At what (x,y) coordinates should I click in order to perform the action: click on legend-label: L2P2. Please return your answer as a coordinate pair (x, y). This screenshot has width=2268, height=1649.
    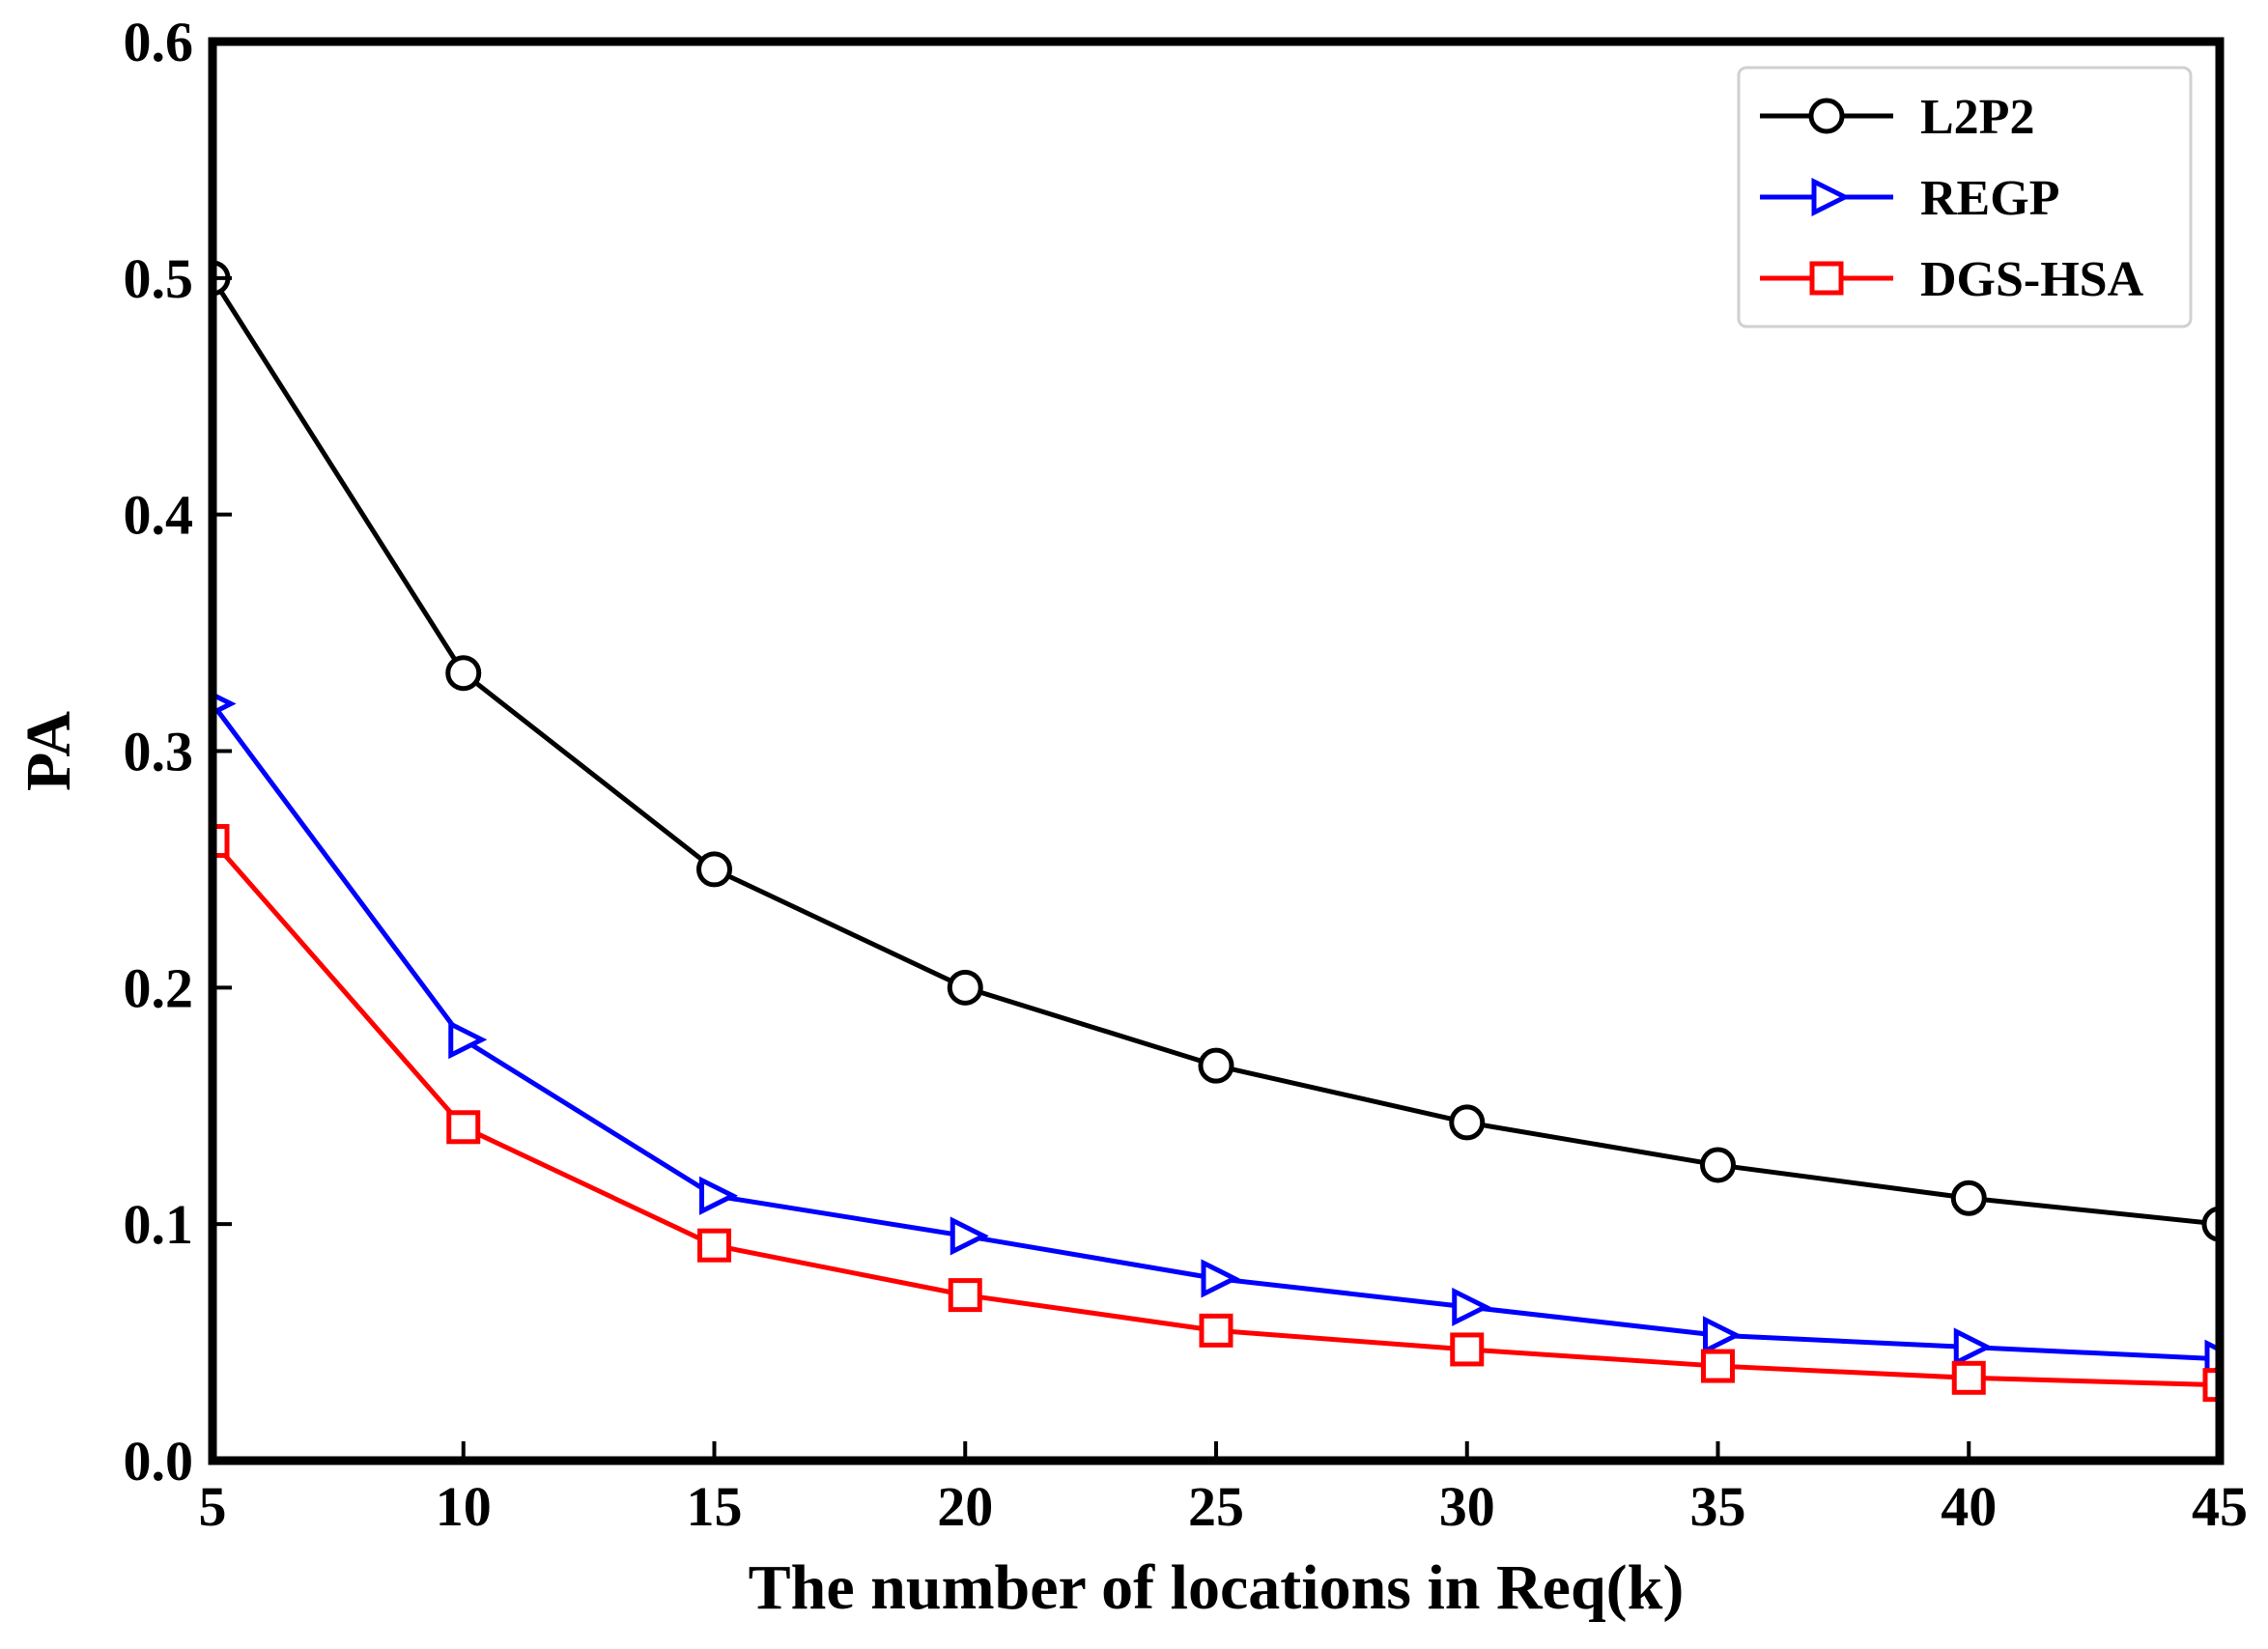
    Looking at the image, I should click on (1977, 118).